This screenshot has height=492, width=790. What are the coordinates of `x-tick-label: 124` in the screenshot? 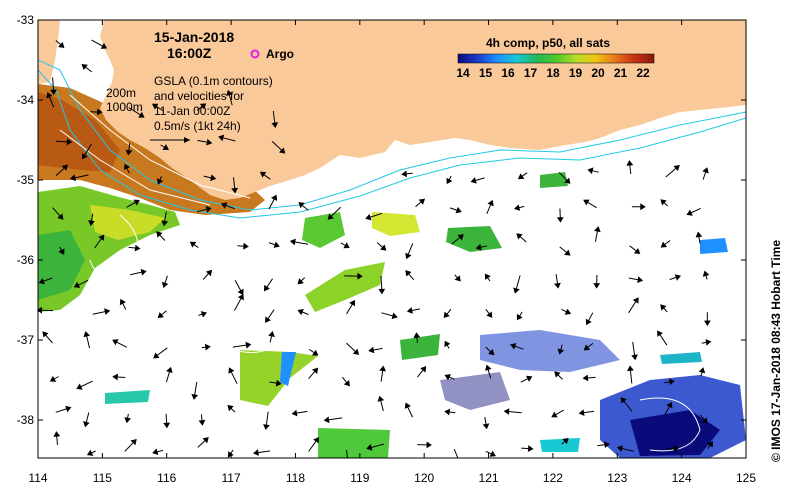 It's located at (682, 478).